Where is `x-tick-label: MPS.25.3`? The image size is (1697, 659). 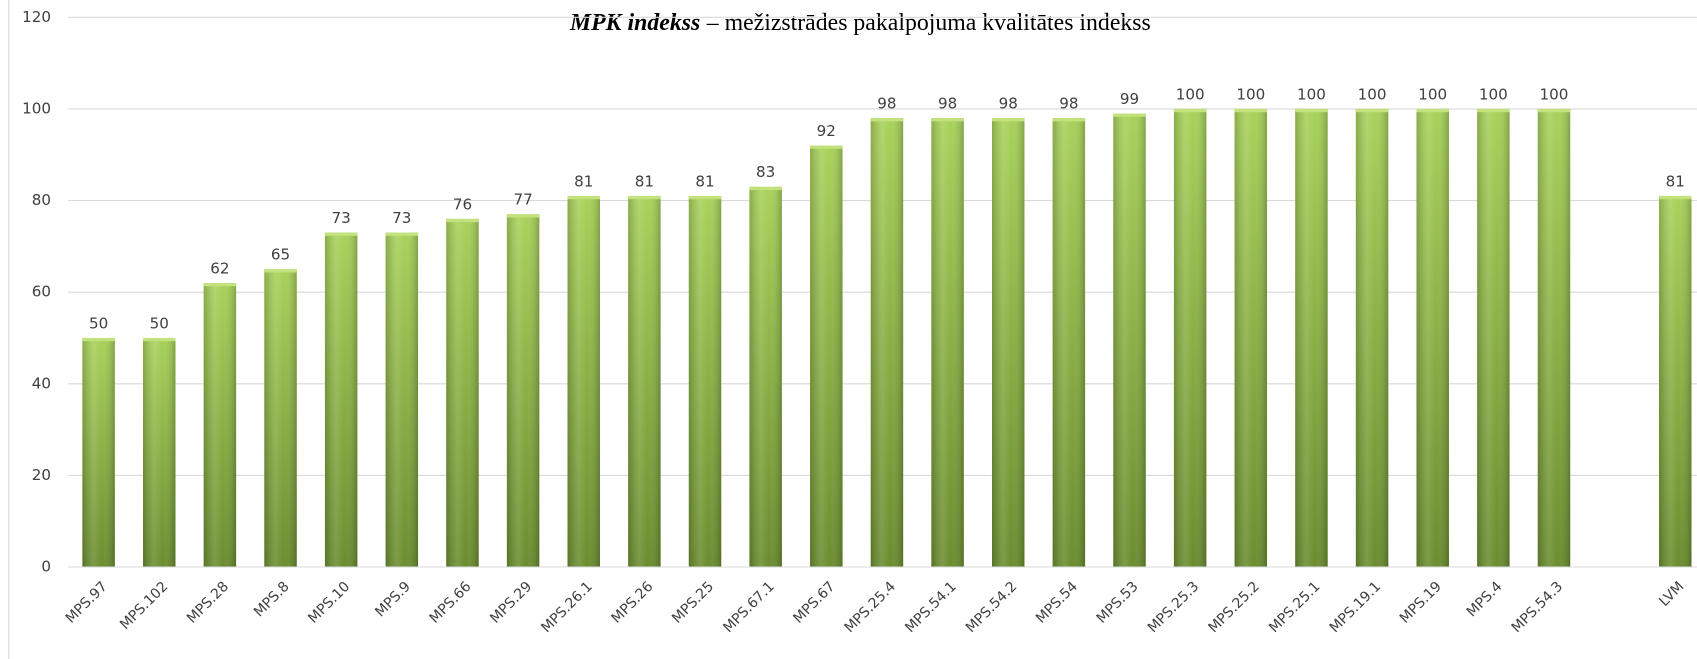 x-tick-label: MPS.25.3 is located at coordinates (1173, 607).